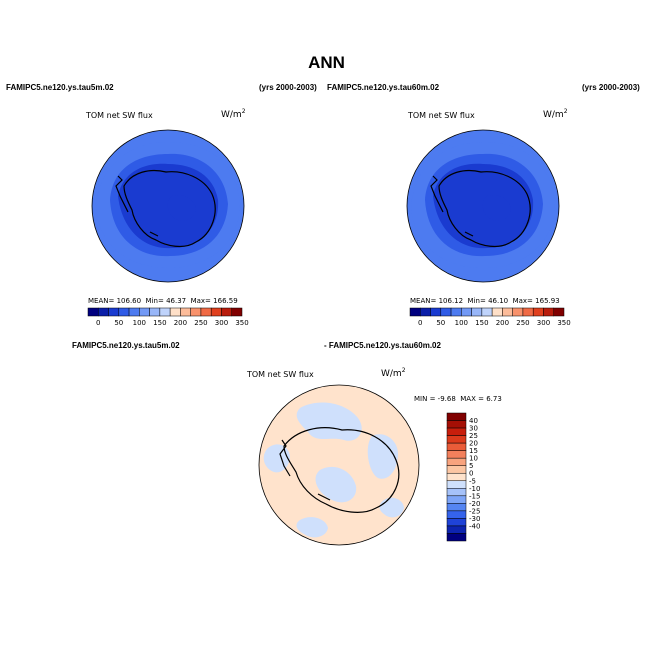  What do you see at coordinates (611, 87) in the screenshot?
I see `top-right-years-label: (yrs 2000-2003)` at bounding box center [611, 87].